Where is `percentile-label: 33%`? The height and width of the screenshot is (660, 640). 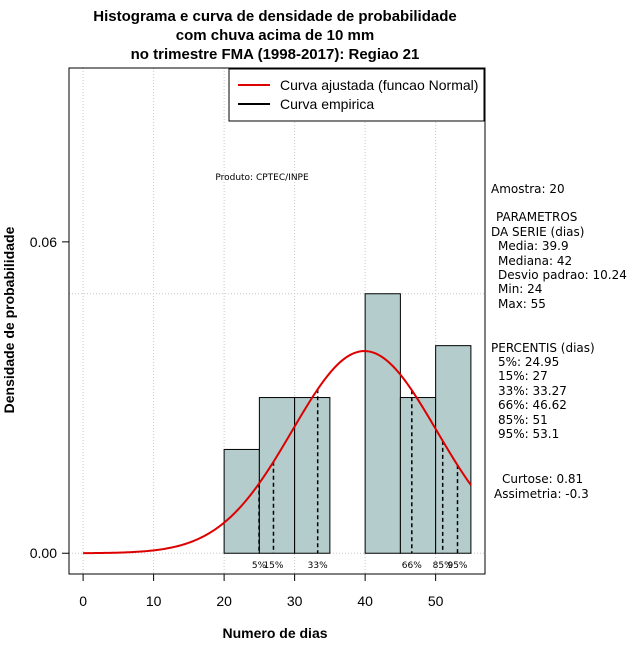 percentile-label: 33% is located at coordinates (318, 566).